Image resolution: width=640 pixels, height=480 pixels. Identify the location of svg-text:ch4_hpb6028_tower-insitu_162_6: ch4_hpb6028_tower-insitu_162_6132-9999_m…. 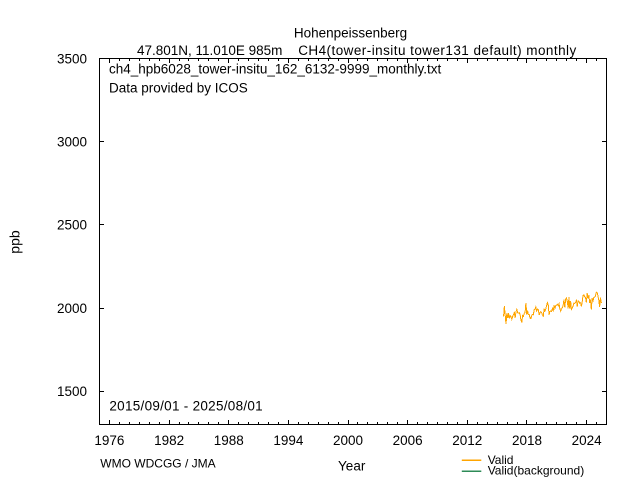
(275, 69).